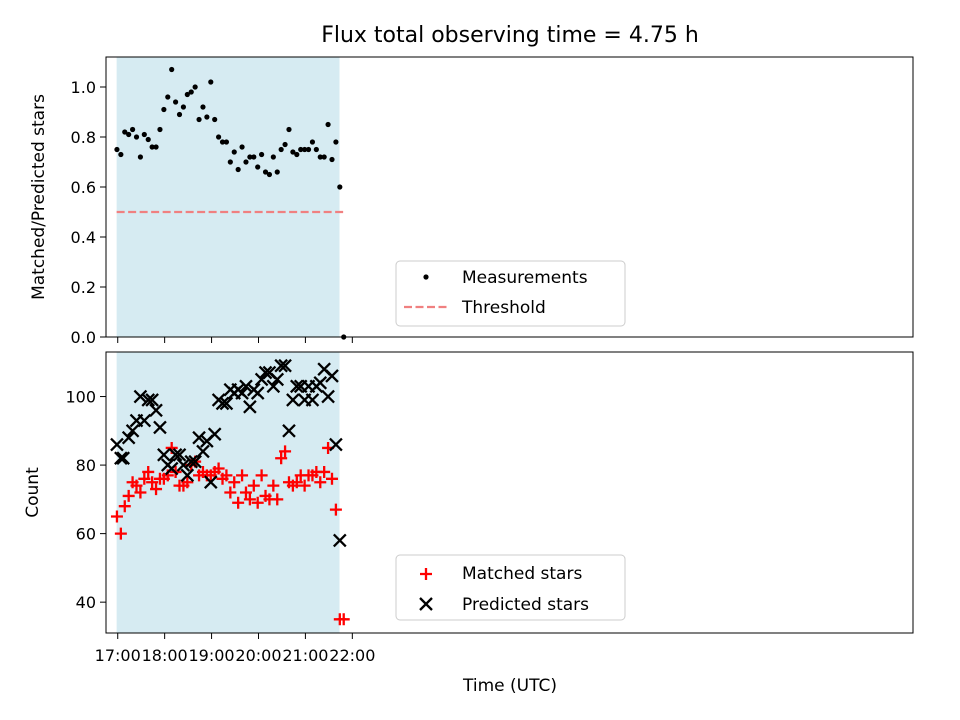  I want to click on bottom-y-ticks: 40 60 80 100, so click(85, 500).